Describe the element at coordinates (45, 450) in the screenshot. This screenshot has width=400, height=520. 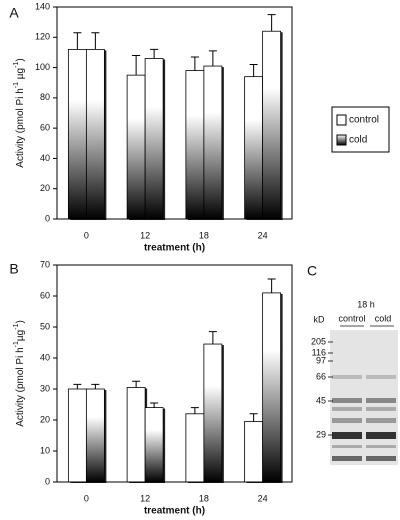
I see `y-tick-label: 10` at that location.